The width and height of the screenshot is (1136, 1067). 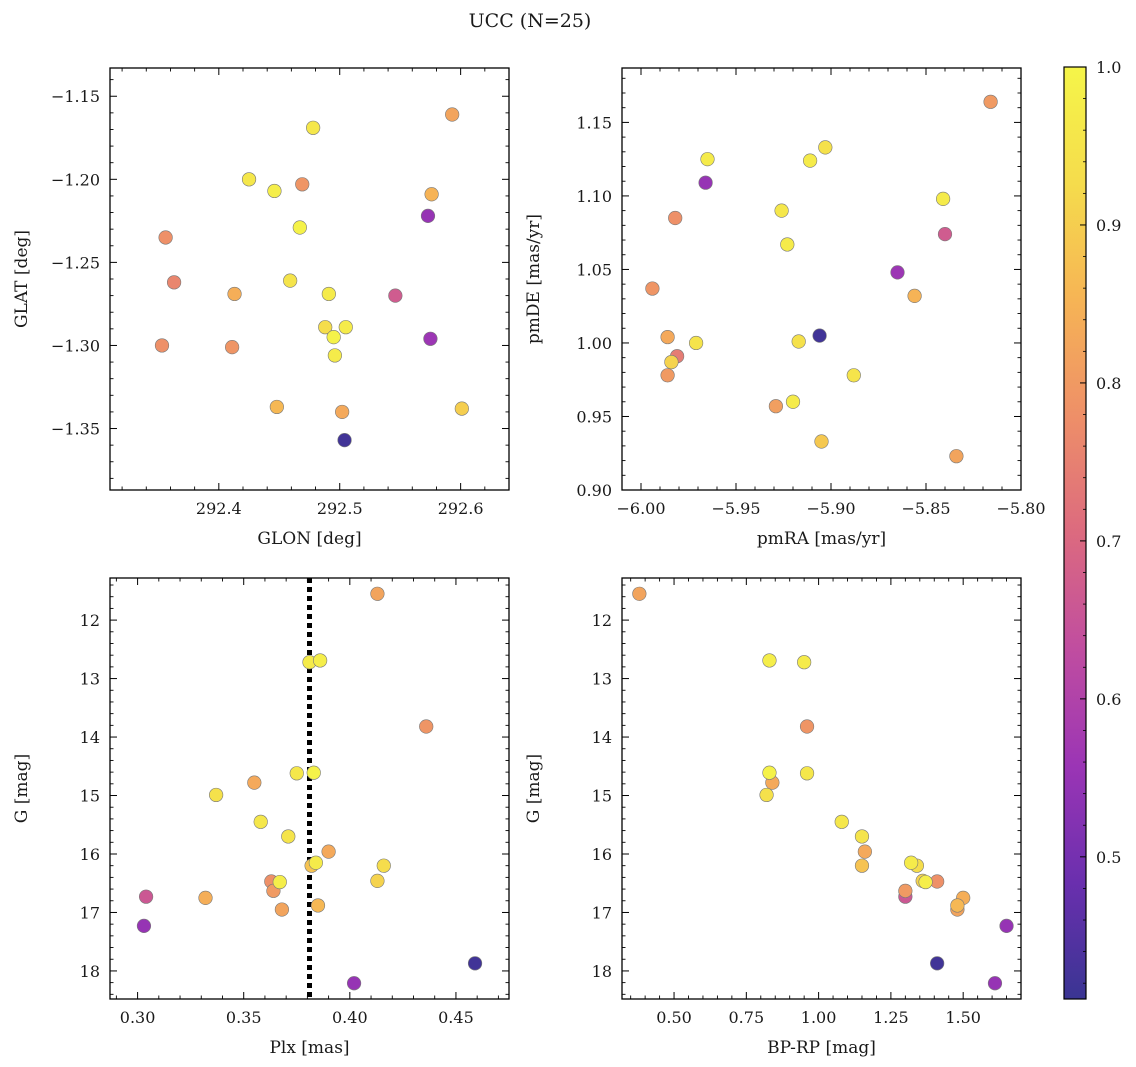 What do you see at coordinates (309, 1048) in the screenshot?
I see `x-axis-label: Plx [mas]` at bounding box center [309, 1048].